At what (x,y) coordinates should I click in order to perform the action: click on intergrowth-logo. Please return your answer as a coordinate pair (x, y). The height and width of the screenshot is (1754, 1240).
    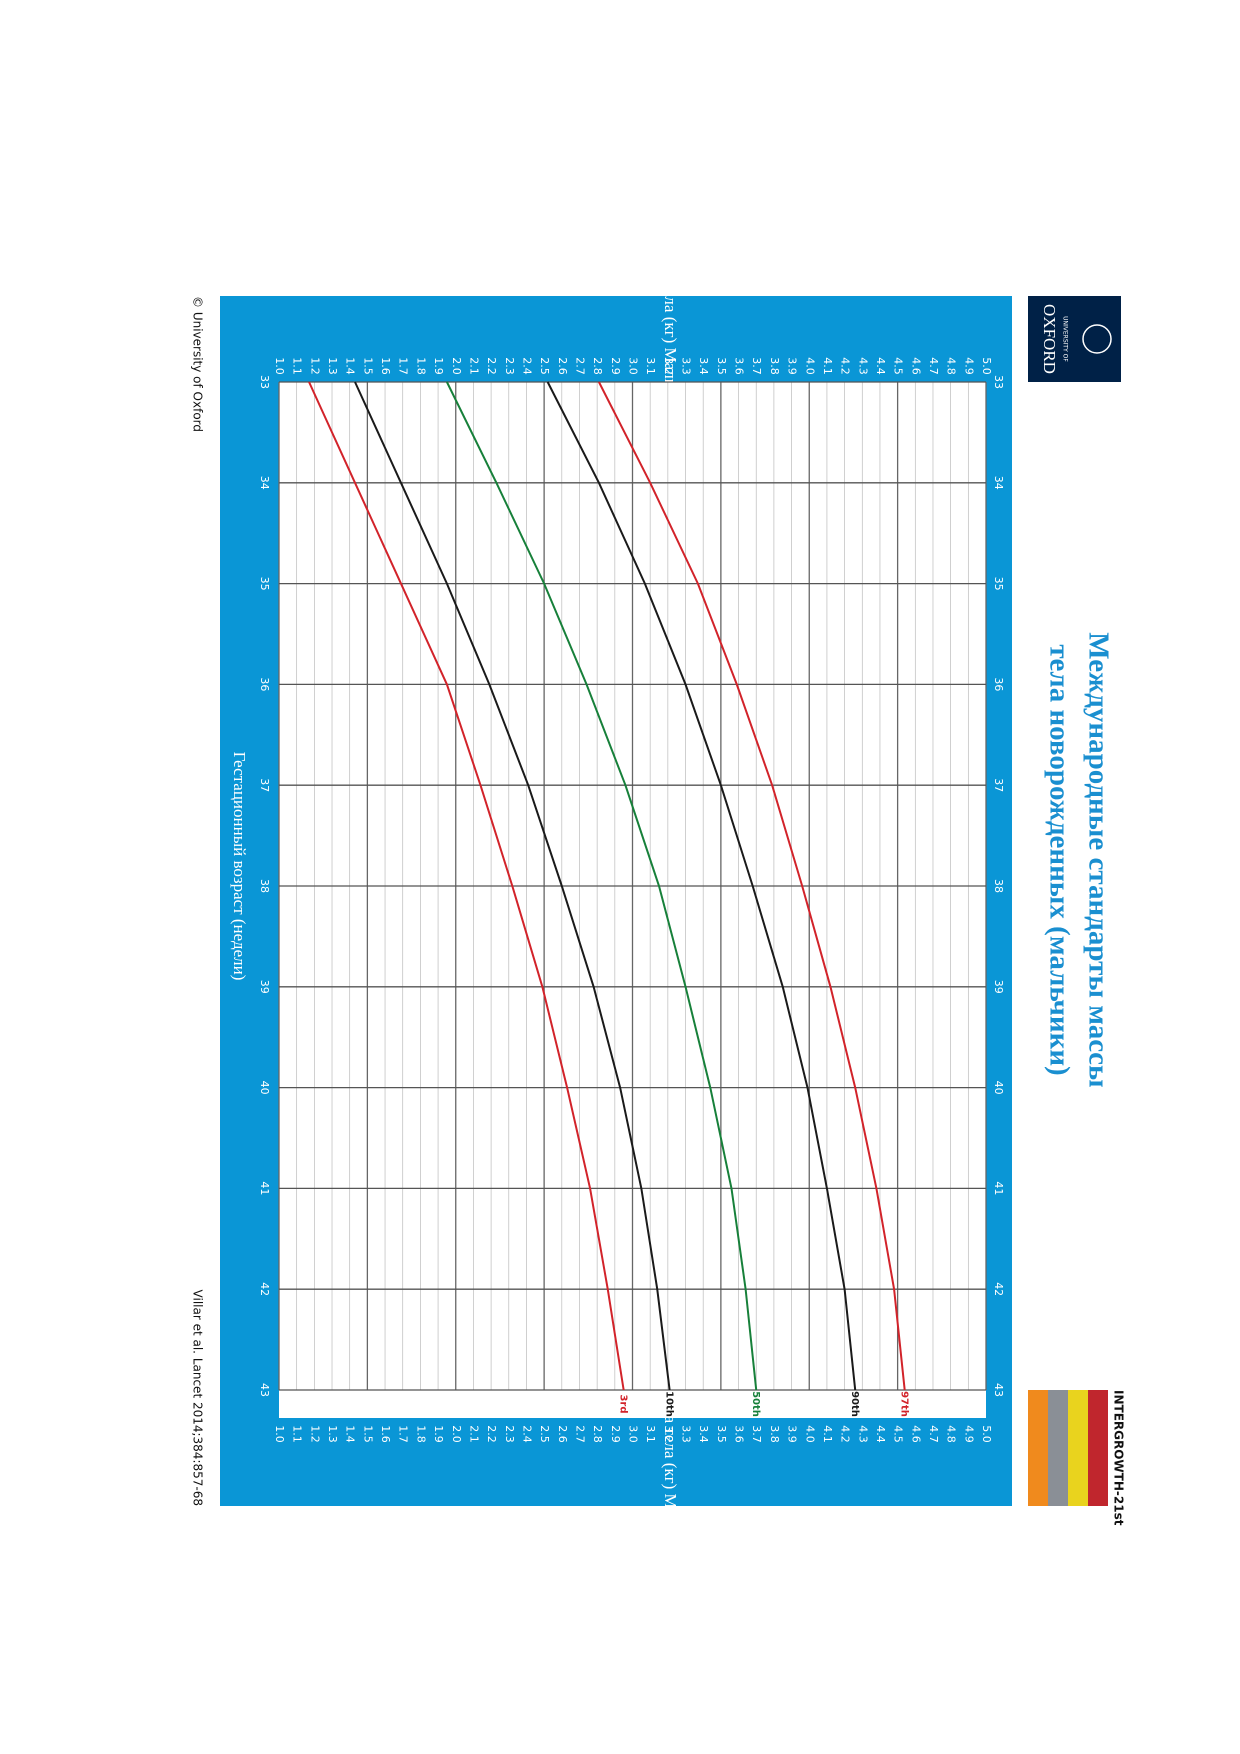
    Looking at the image, I should click on (1068, 1448).